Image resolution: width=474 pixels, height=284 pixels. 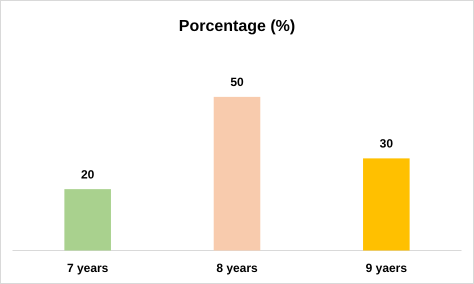 What do you see at coordinates (387, 268) in the screenshot?
I see `x-tick-label: 9 yaers` at bounding box center [387, 268].